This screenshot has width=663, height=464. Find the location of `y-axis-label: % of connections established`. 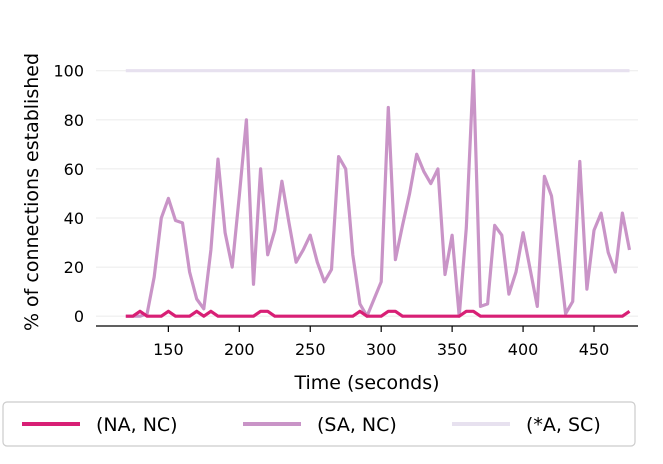

y-axis-label: % of connections established is located at coordinates (32, 192).